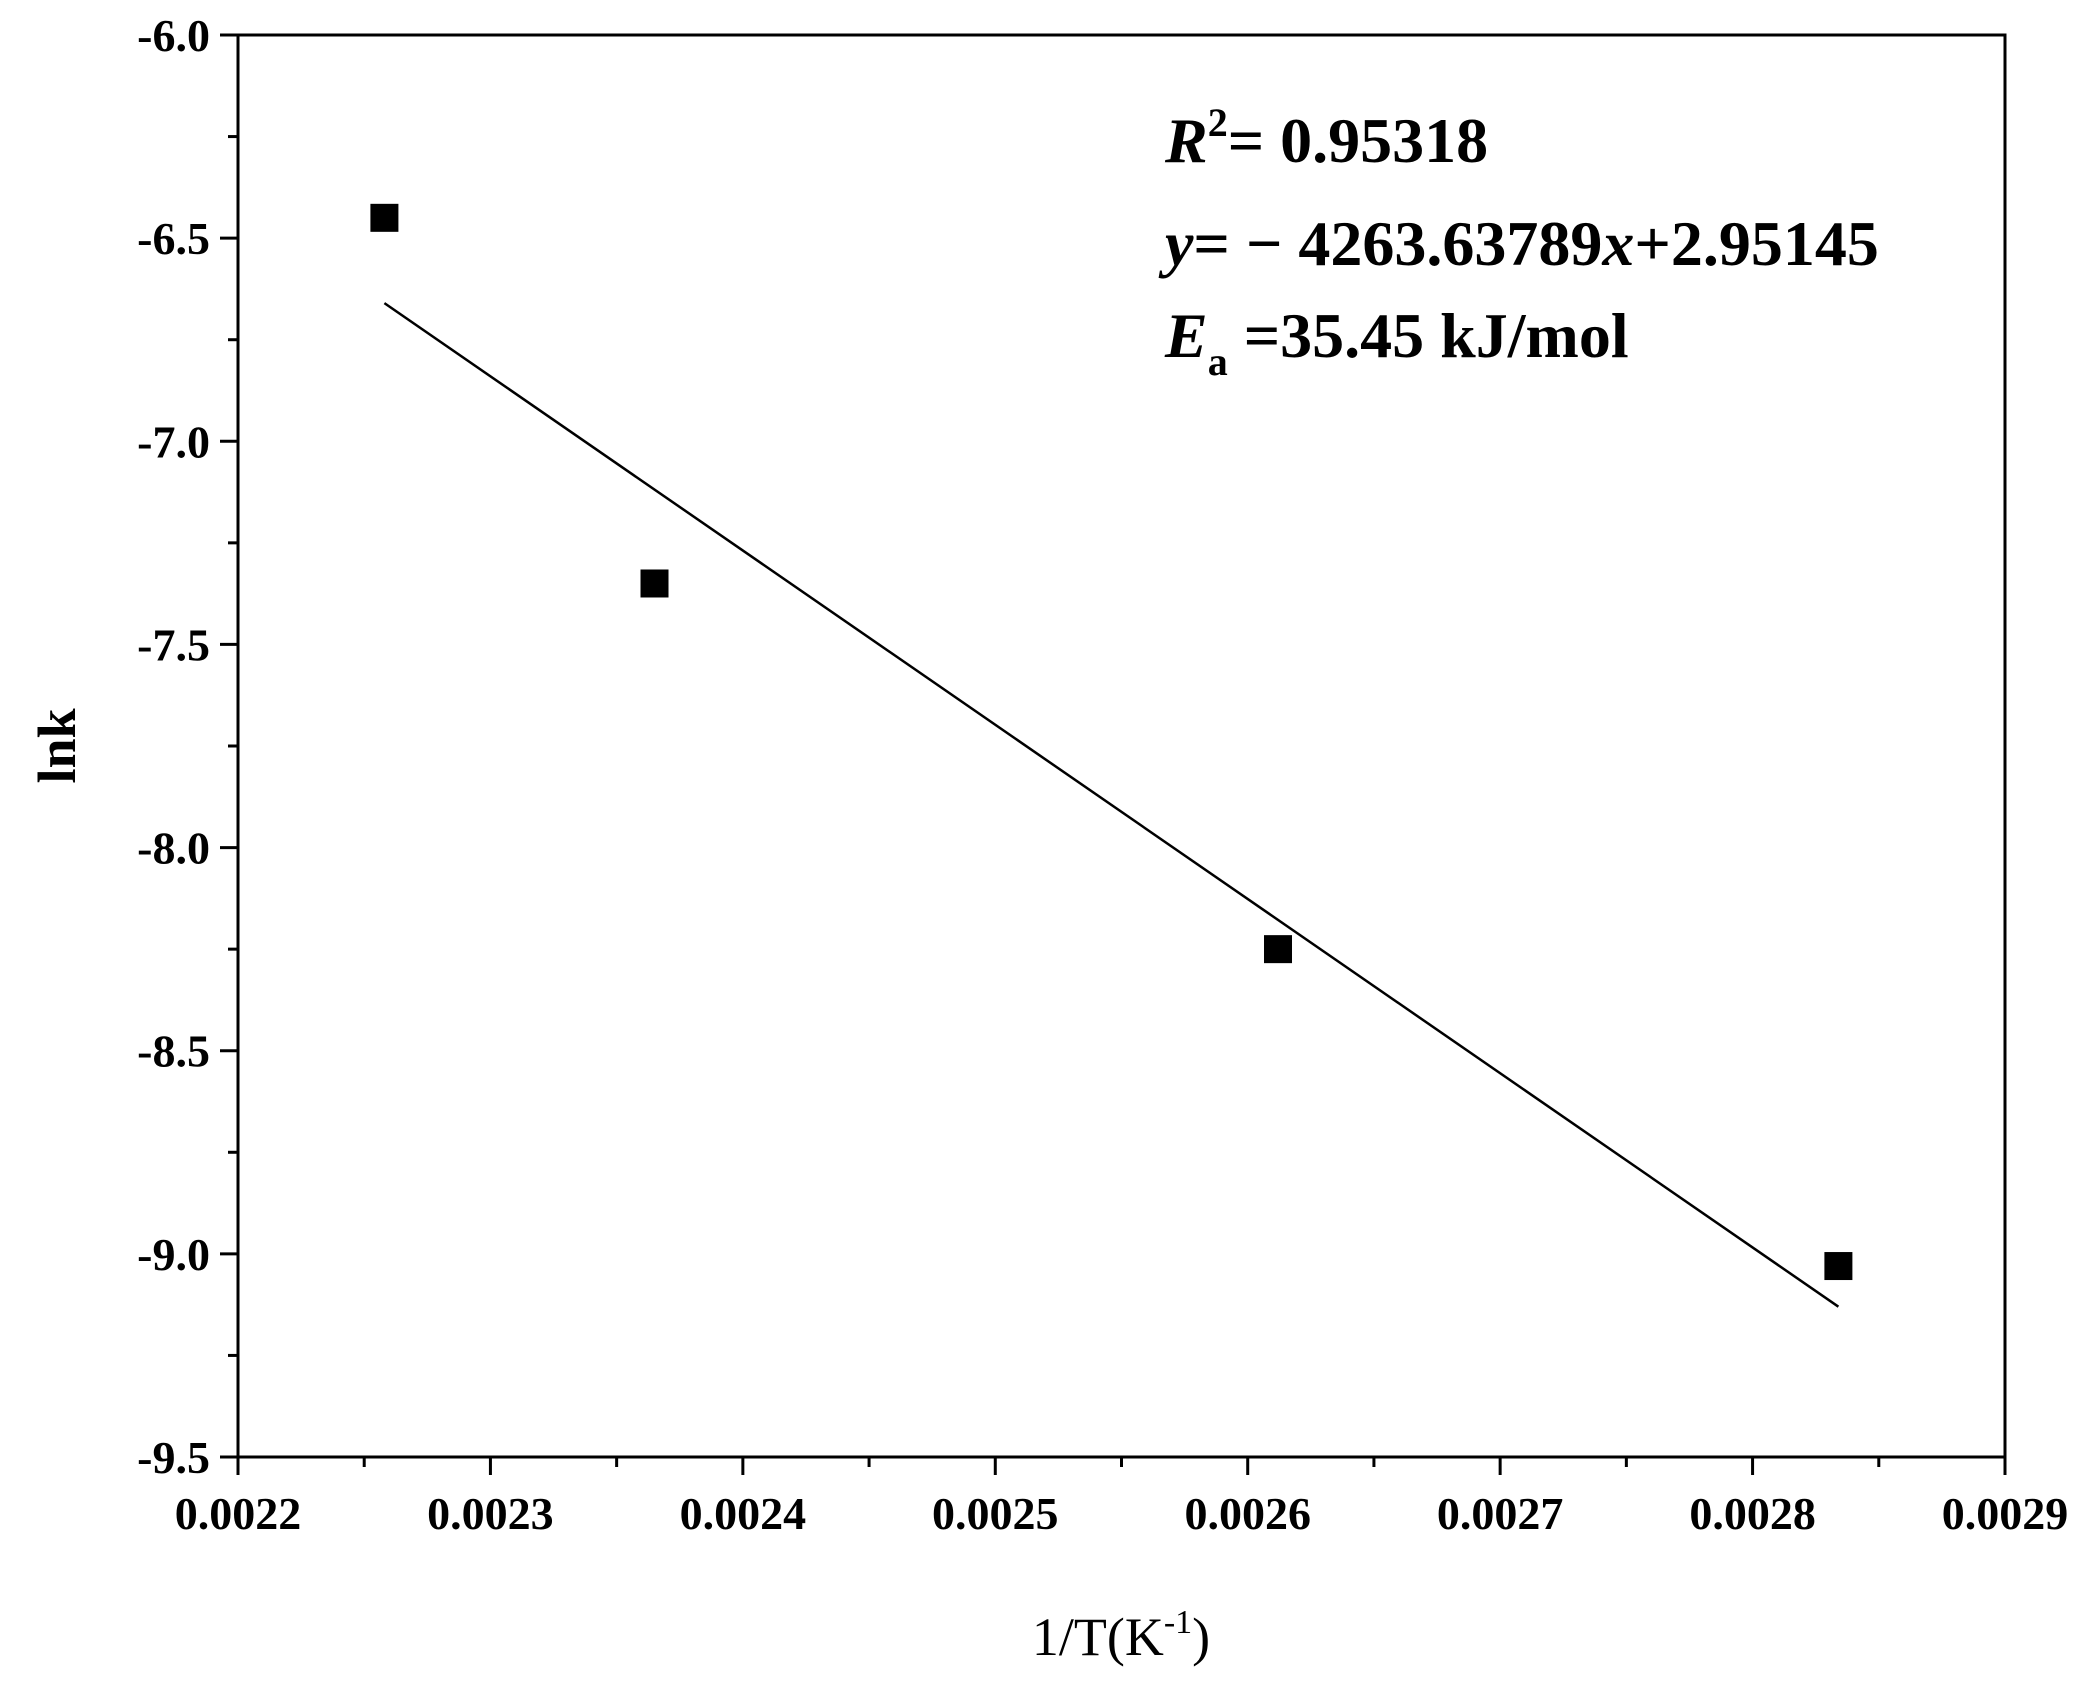  I want to click on y-axis-title: lnk, so click(57, 745).